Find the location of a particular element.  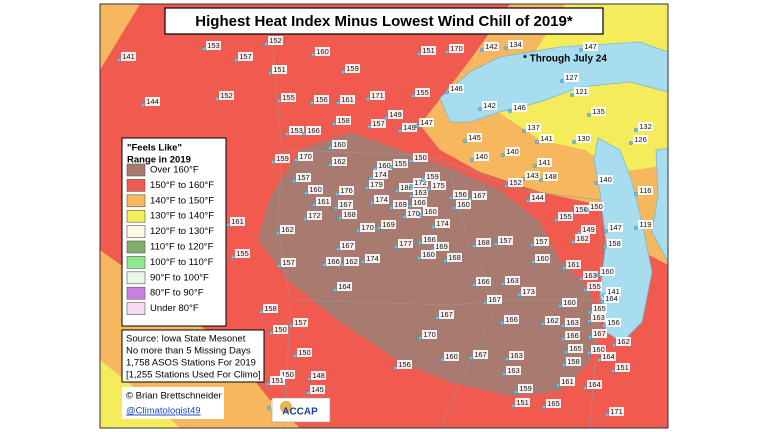

legend-title: "Feels Like" is located at coordinates (154, 148).